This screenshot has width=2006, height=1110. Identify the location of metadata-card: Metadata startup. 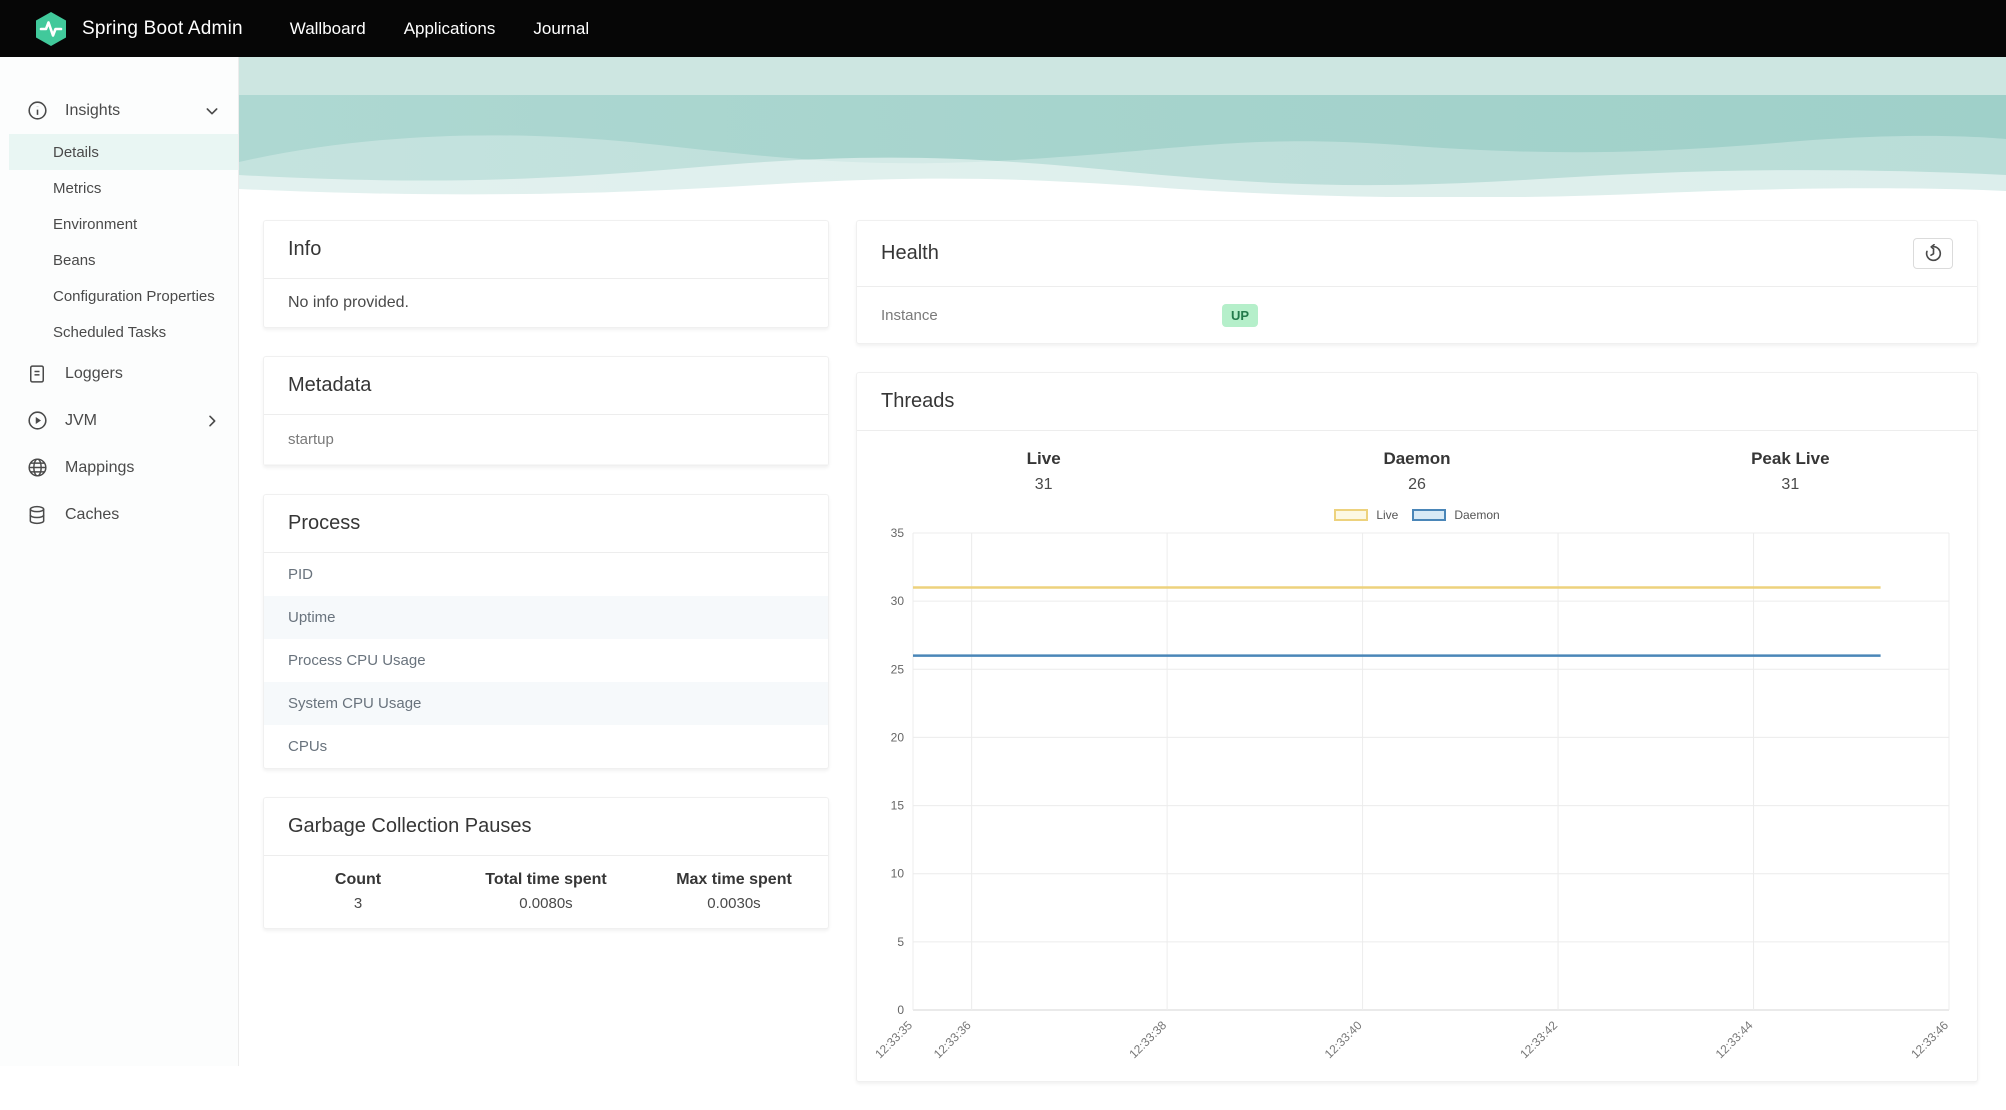
(546, 411).